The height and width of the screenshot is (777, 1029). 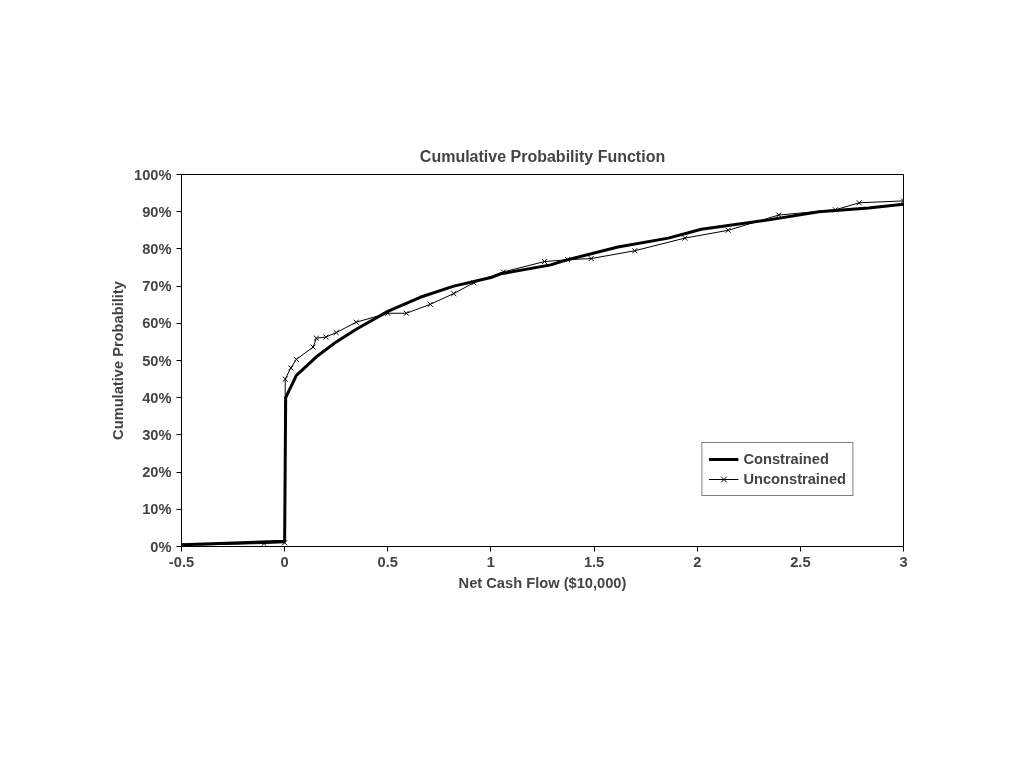 What do you see at coordinates (181, 561) in the screenshot?
I see `x-tick-label: -0.5` at bounding box center [181, 561].